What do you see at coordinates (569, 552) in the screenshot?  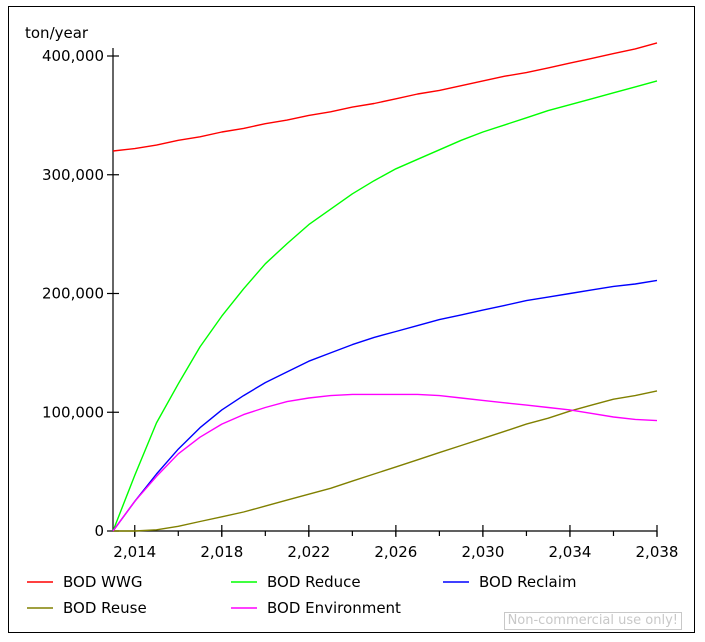 I see `x-tick-label: 2,034` at bounding box center [569, 552].